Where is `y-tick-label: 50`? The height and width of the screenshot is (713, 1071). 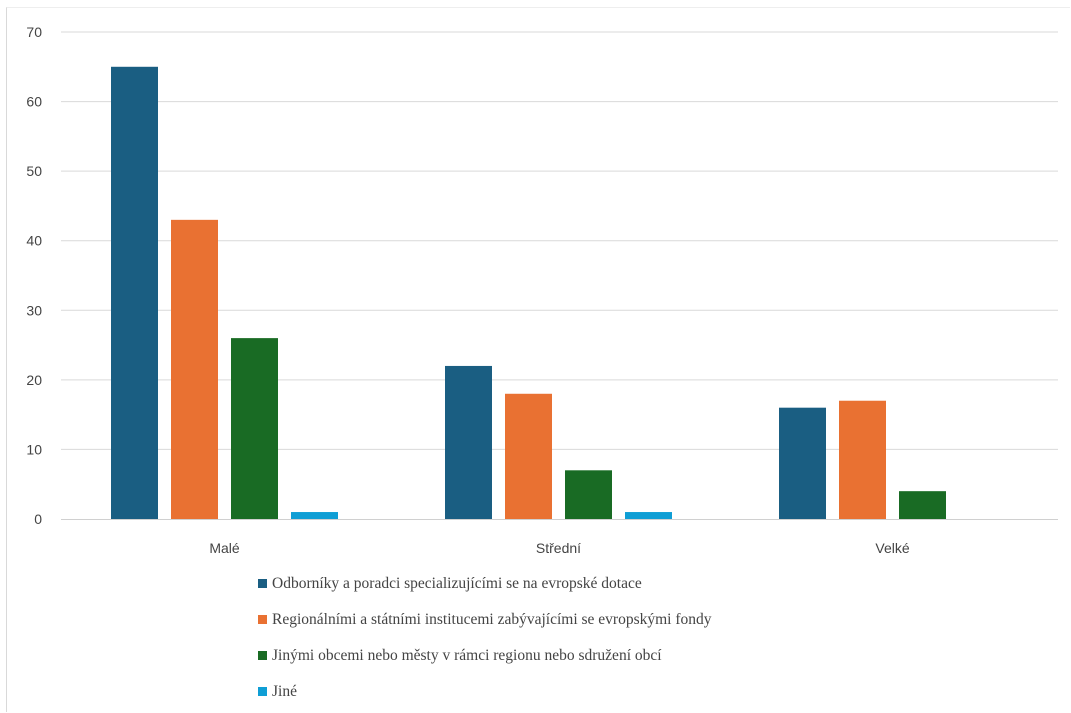
y-tick-label: 50 is located at coordinates (34, 171).